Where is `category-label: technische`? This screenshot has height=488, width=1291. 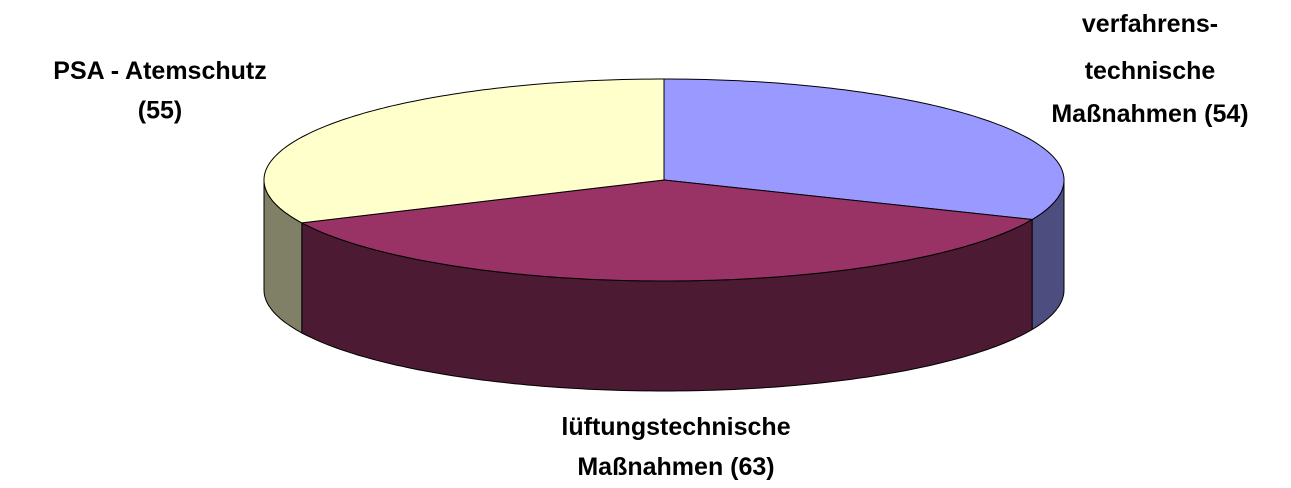
category-label: technische is located at coordinates (1150, 71).